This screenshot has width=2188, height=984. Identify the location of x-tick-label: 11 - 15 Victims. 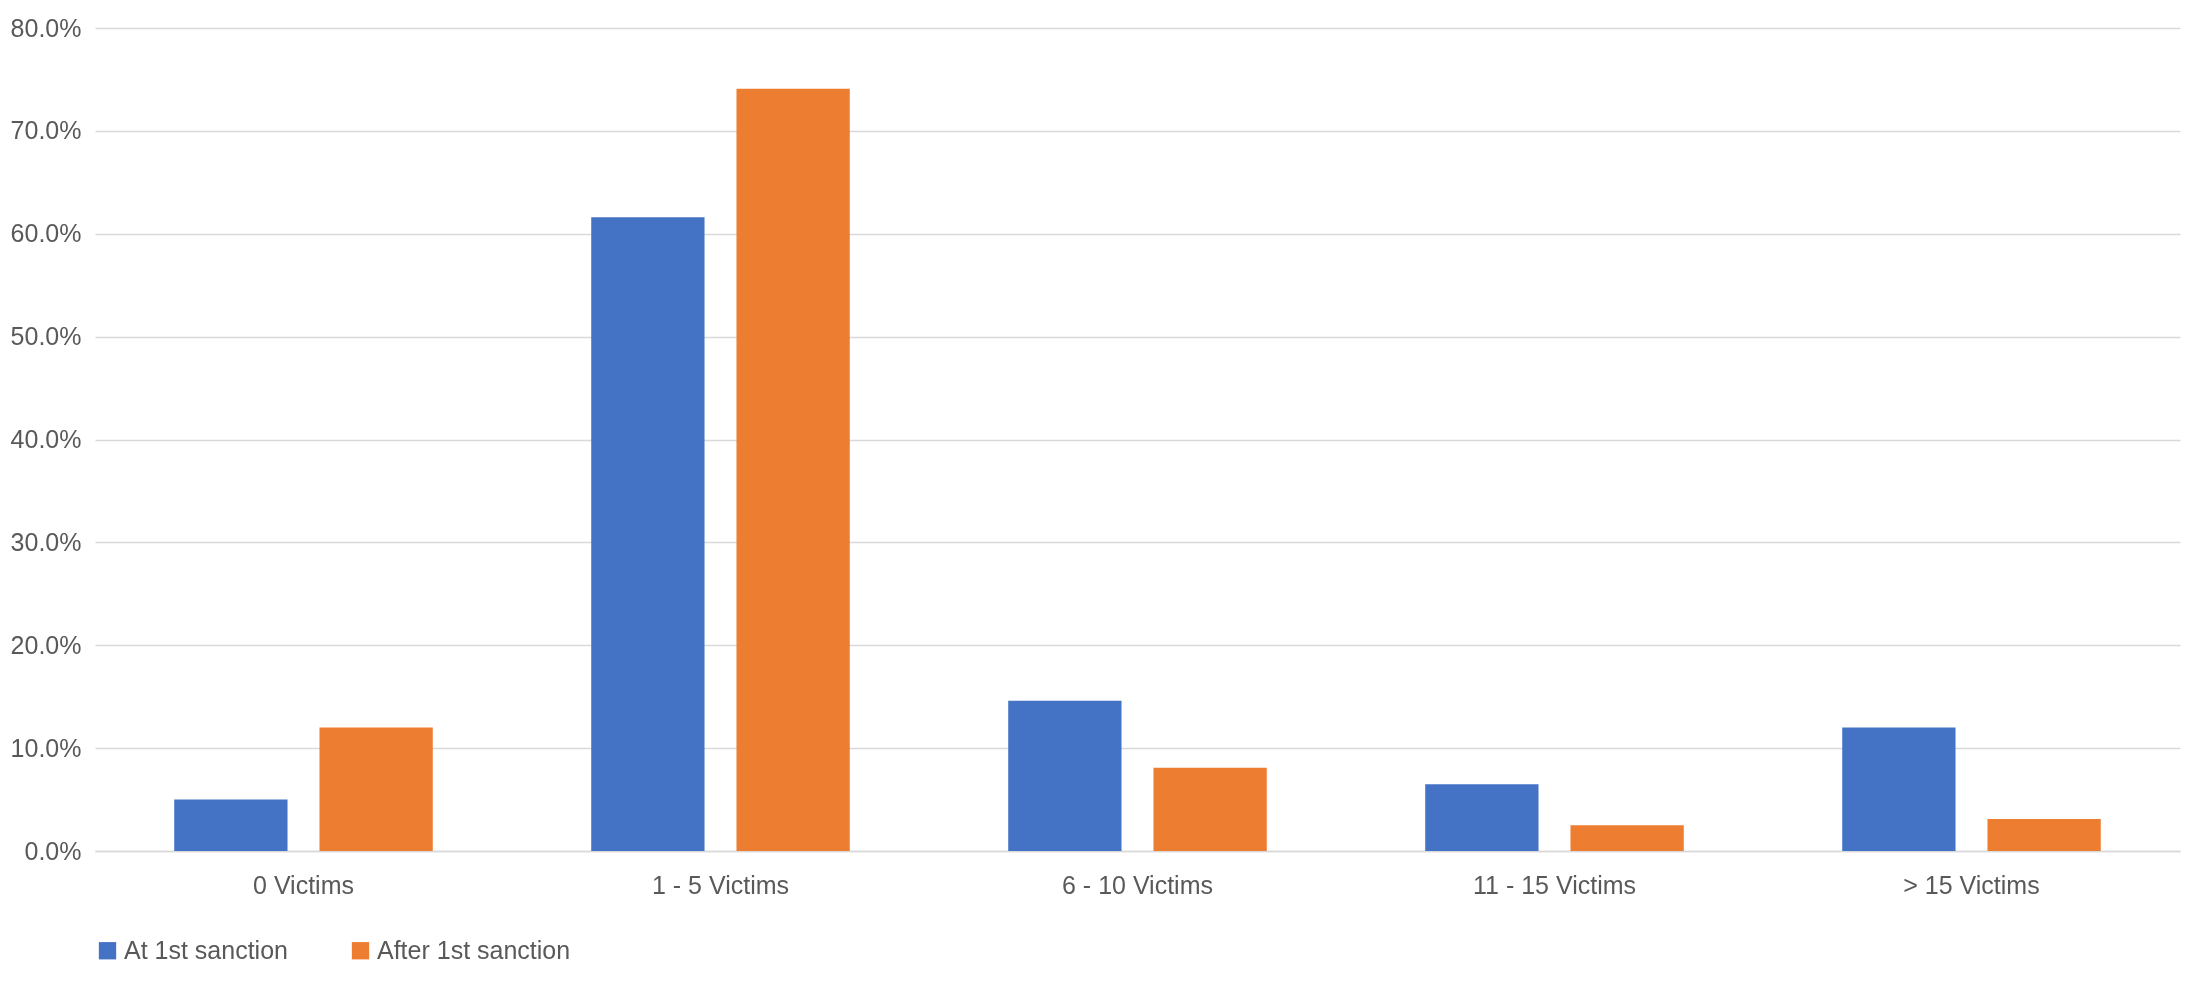
(1554, 884).